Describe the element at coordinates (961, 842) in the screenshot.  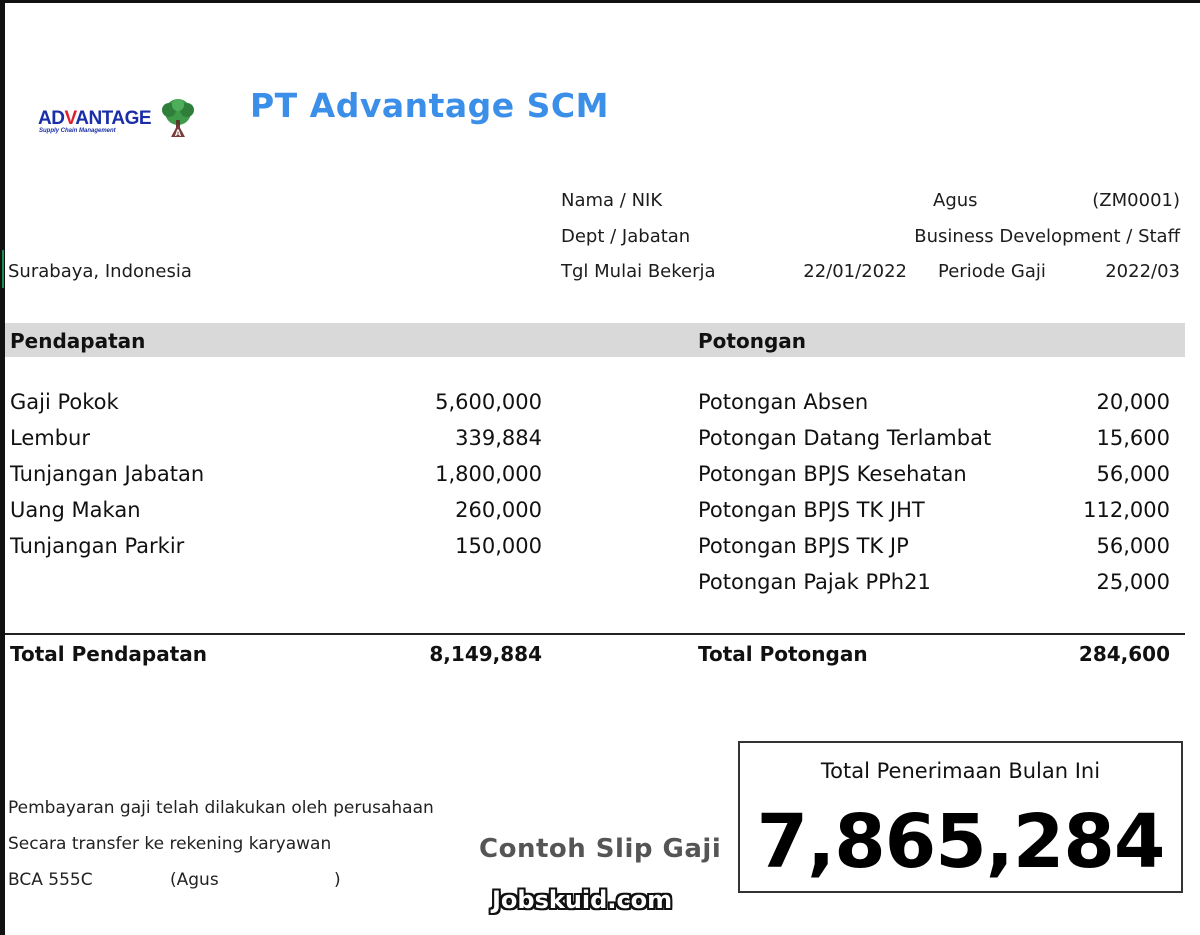
I see `net-pay-value: 7,865,284` at that location.